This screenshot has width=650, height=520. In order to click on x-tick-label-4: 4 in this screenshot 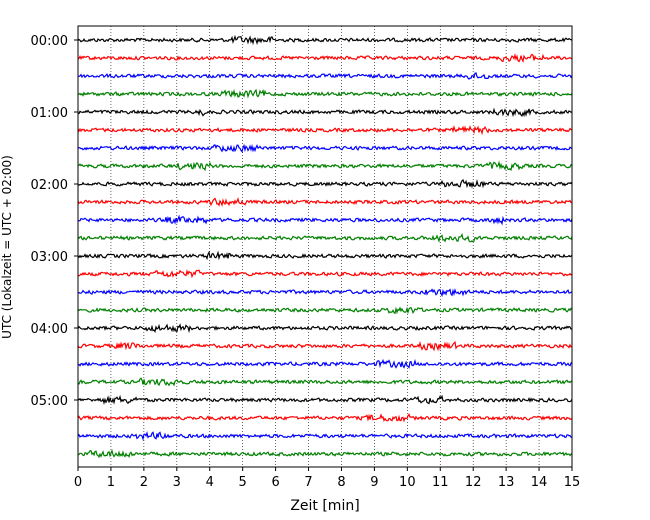, I will do `click(210, 482)`.